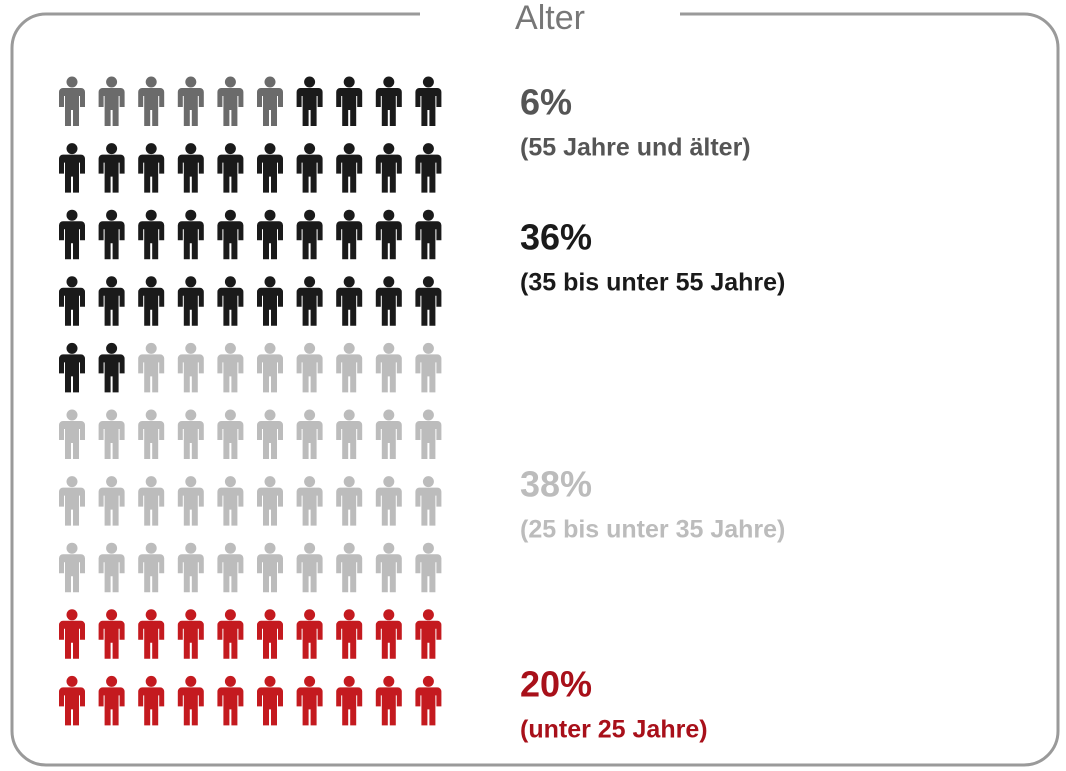 Image resolution: width=1066 pixels, height=771 pixels. What do you see at coordinates (556, 484) in the screenshot?
I see `value-label: 38%` at bounding box center [556, 484].